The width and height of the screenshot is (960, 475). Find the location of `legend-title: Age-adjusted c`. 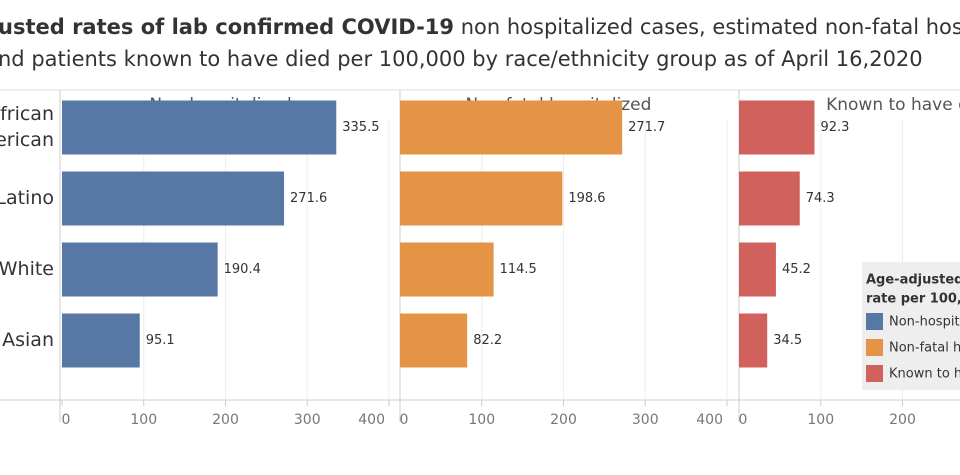

legend-title: Age-adjusted c is located at coordinates (913, 280).